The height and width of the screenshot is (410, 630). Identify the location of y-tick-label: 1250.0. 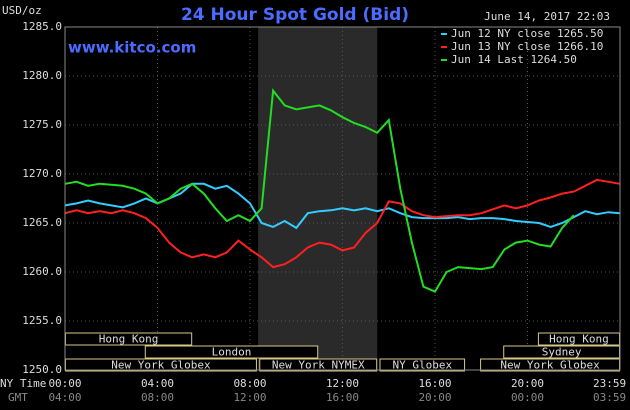
(42, 369).